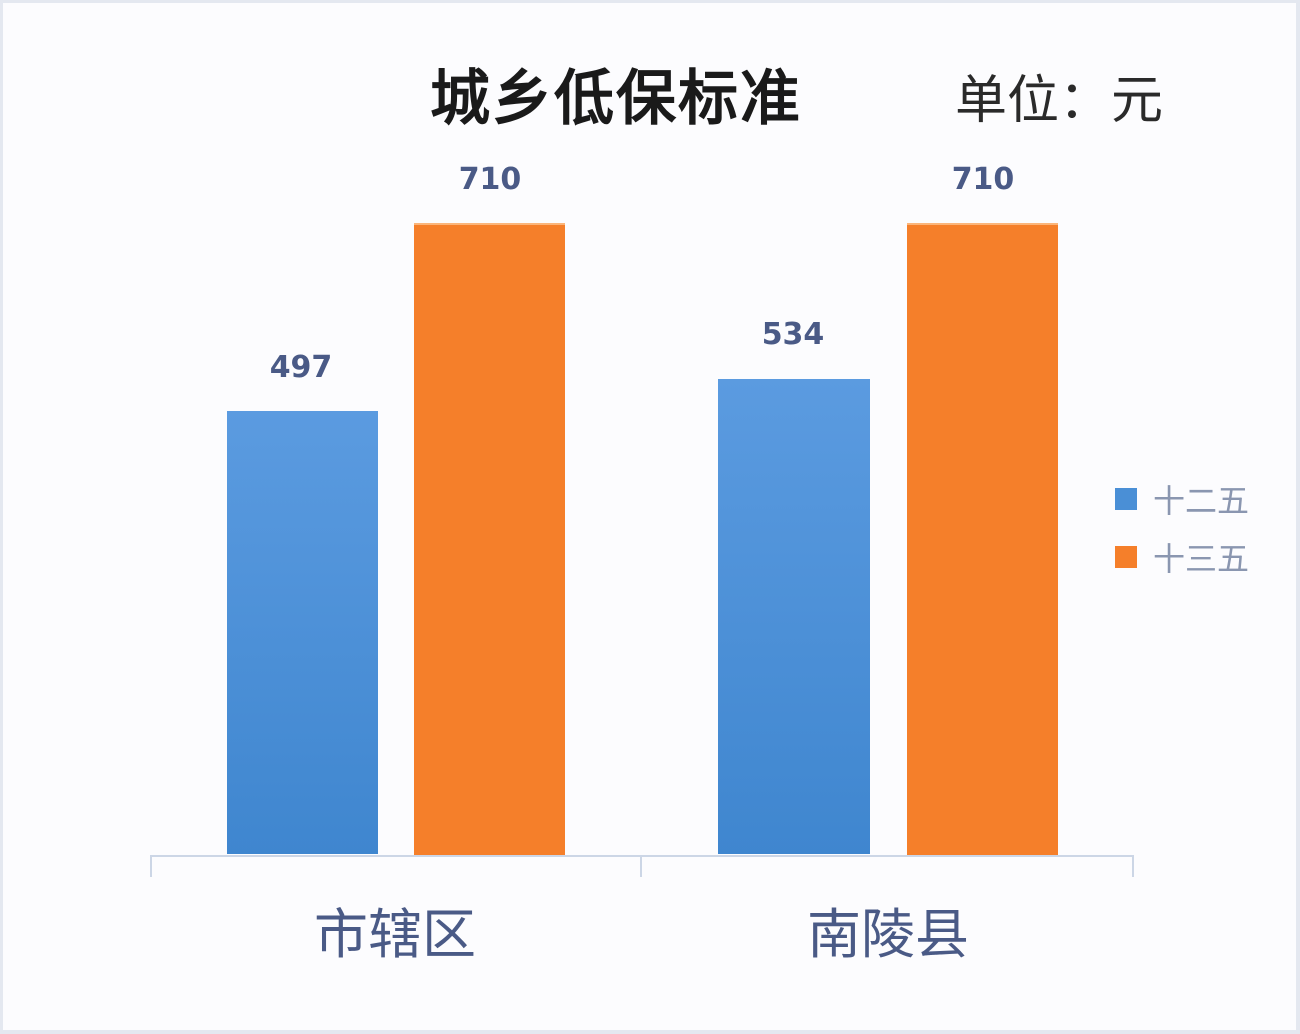 This screenshot has width=1300, height=1034. I want to click on legend-swatch-orange, so click(1126, 557).